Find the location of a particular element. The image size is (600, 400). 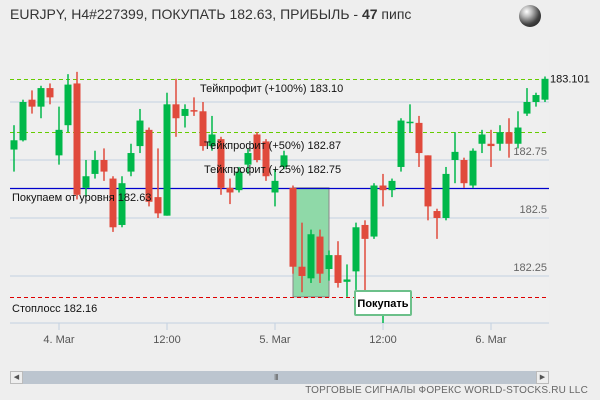

scroll-left-button: ◀ is located at coordinates (16, 377).